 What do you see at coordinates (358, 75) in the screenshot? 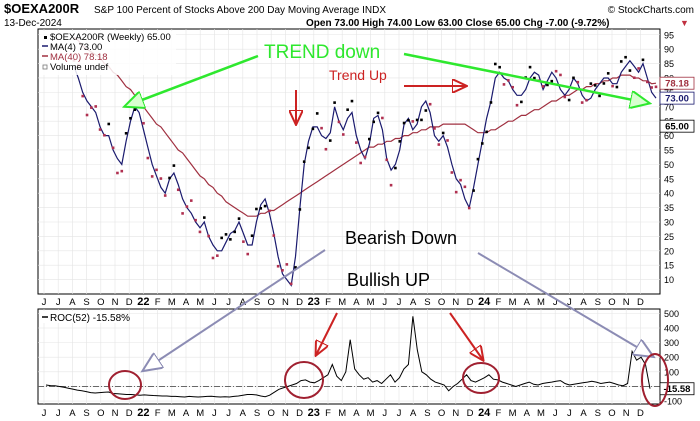
I see `annotation-trend-up: Trend Up` at bounding box center [358, 75].